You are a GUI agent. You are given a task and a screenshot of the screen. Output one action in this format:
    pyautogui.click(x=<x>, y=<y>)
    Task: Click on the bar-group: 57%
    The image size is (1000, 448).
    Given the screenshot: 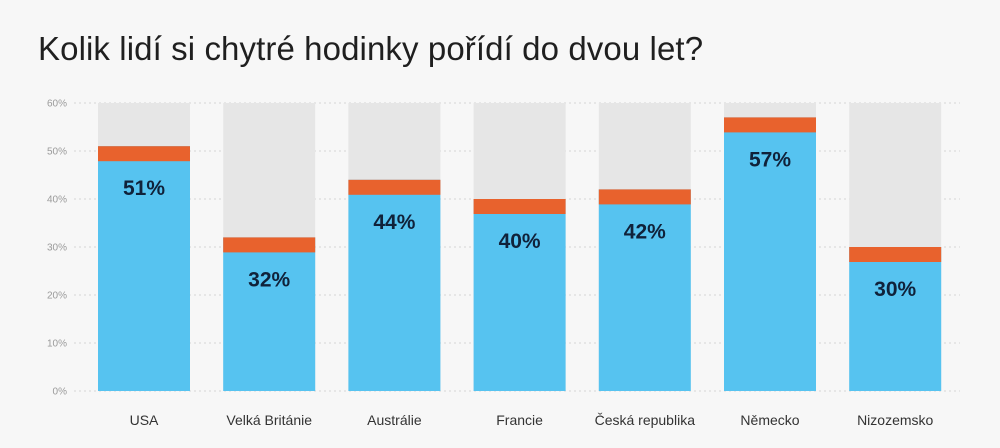 What is the action you would take?
    pyautogui.click(x=770, y=247)
    